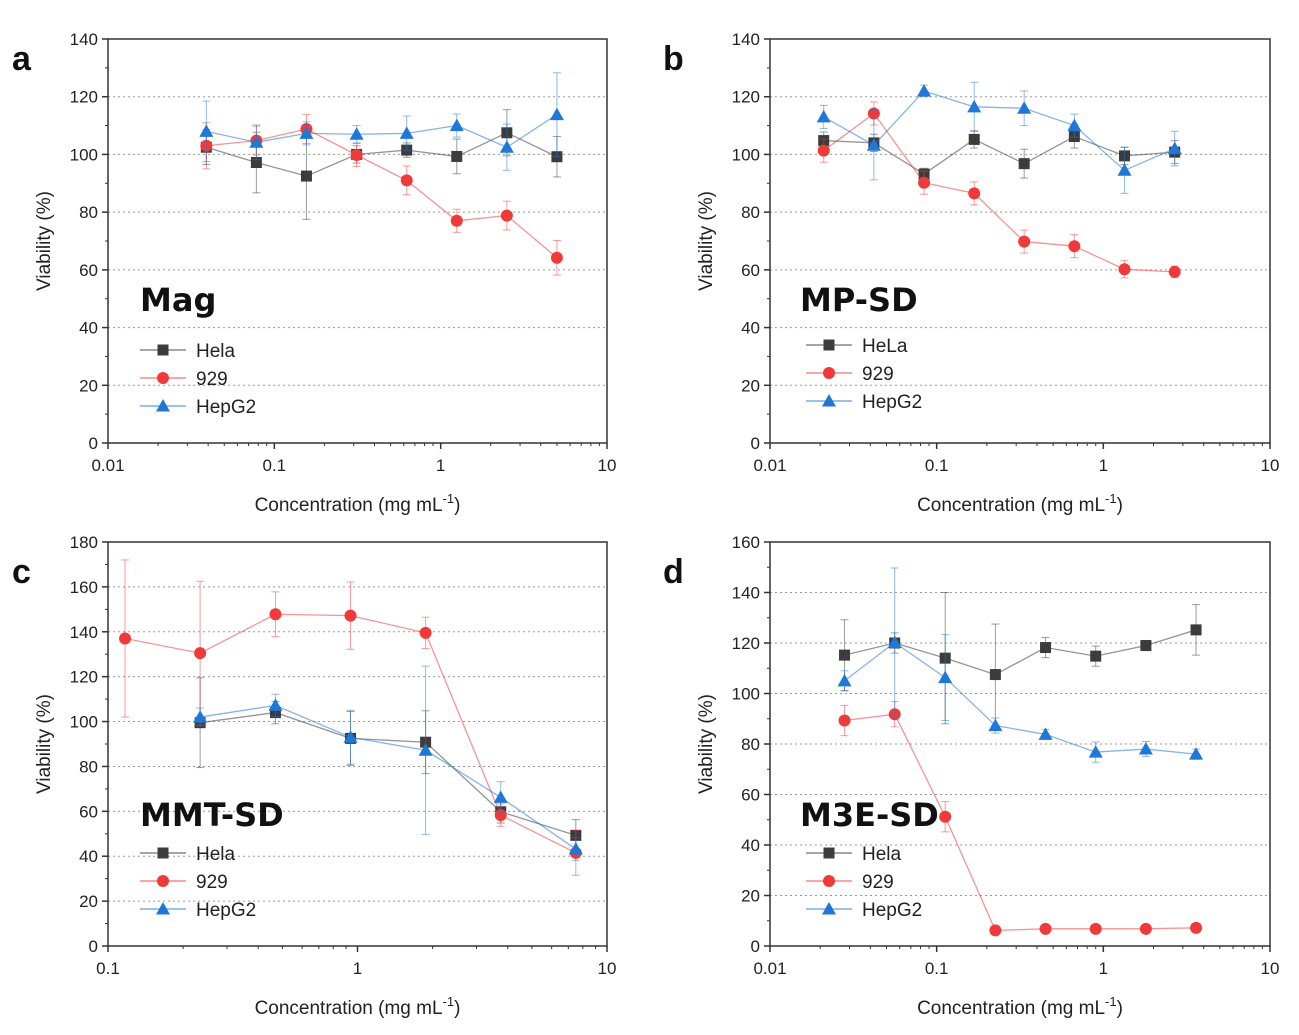 Image resolution: width=1299 pixels, height=1035 pixels. What do you see at coordinates (212, 815) in the screenshot?
I see `sample-label: MMT-SD` at bounding box center [212, 815].